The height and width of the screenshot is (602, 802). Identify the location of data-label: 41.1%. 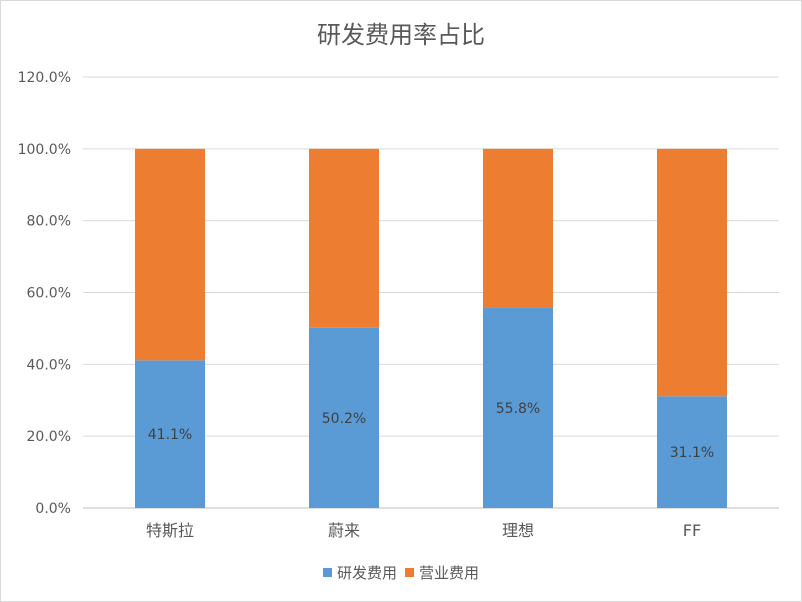
(170, 435).